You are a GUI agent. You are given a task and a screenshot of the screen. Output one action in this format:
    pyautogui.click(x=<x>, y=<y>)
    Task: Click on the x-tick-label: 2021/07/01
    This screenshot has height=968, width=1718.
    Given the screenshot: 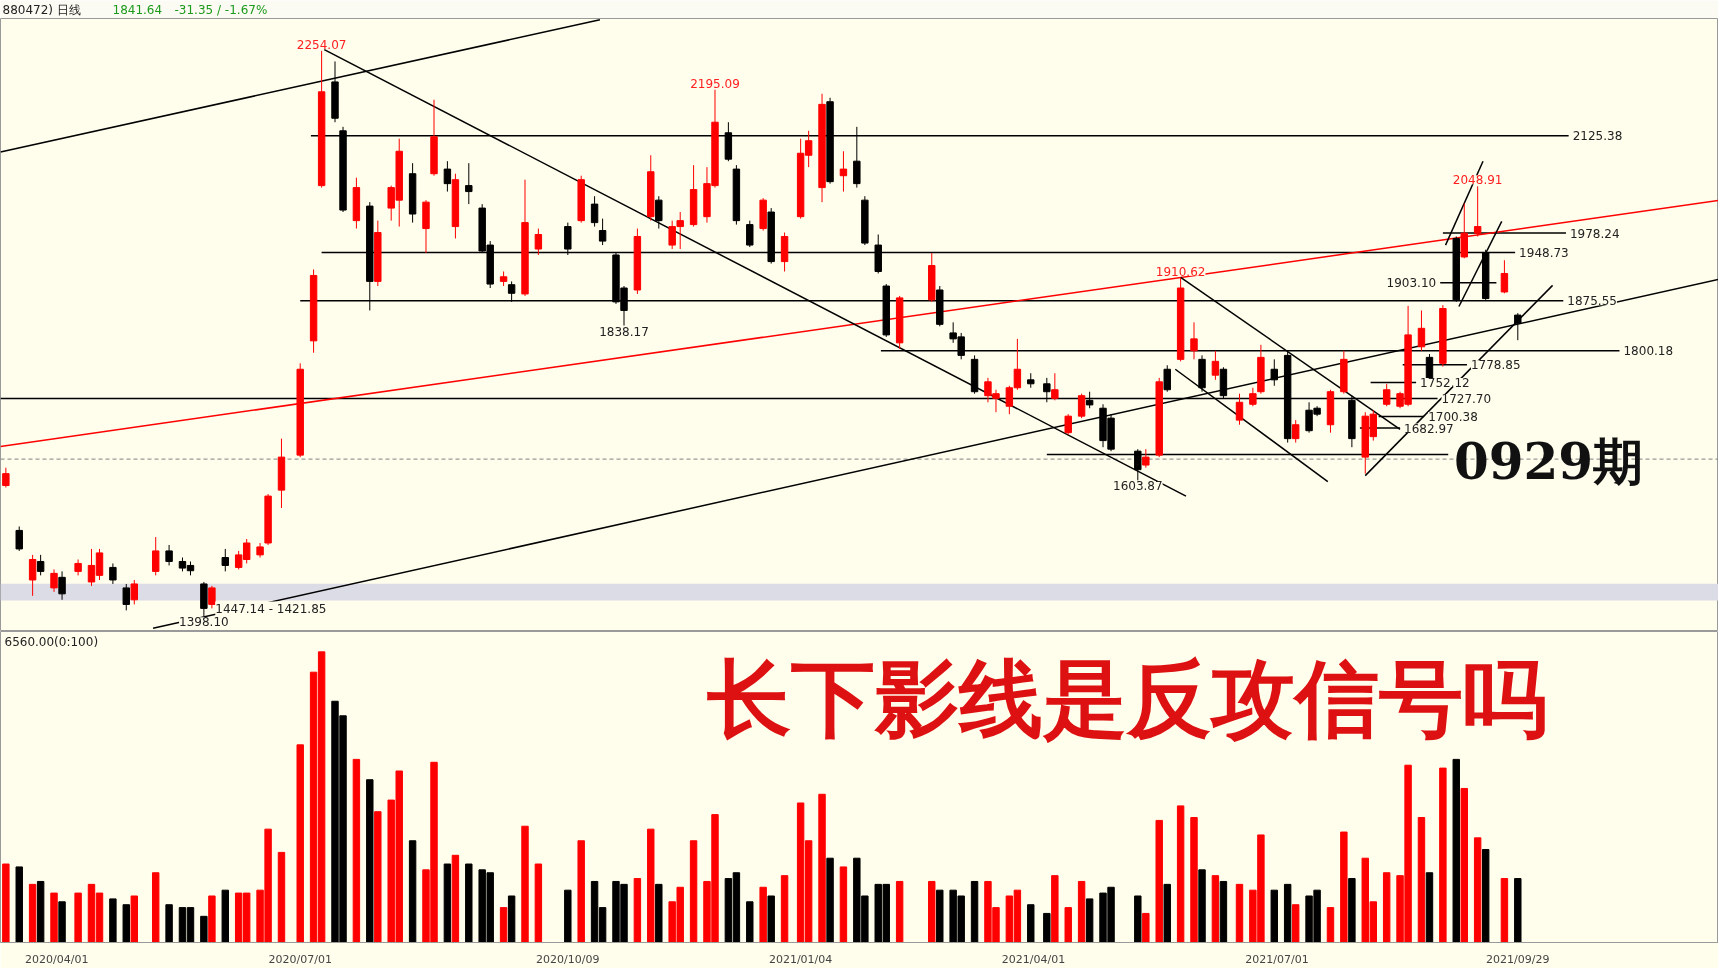 What is the action you would take?
    pyautogui.click(x=1277, y=959)
    